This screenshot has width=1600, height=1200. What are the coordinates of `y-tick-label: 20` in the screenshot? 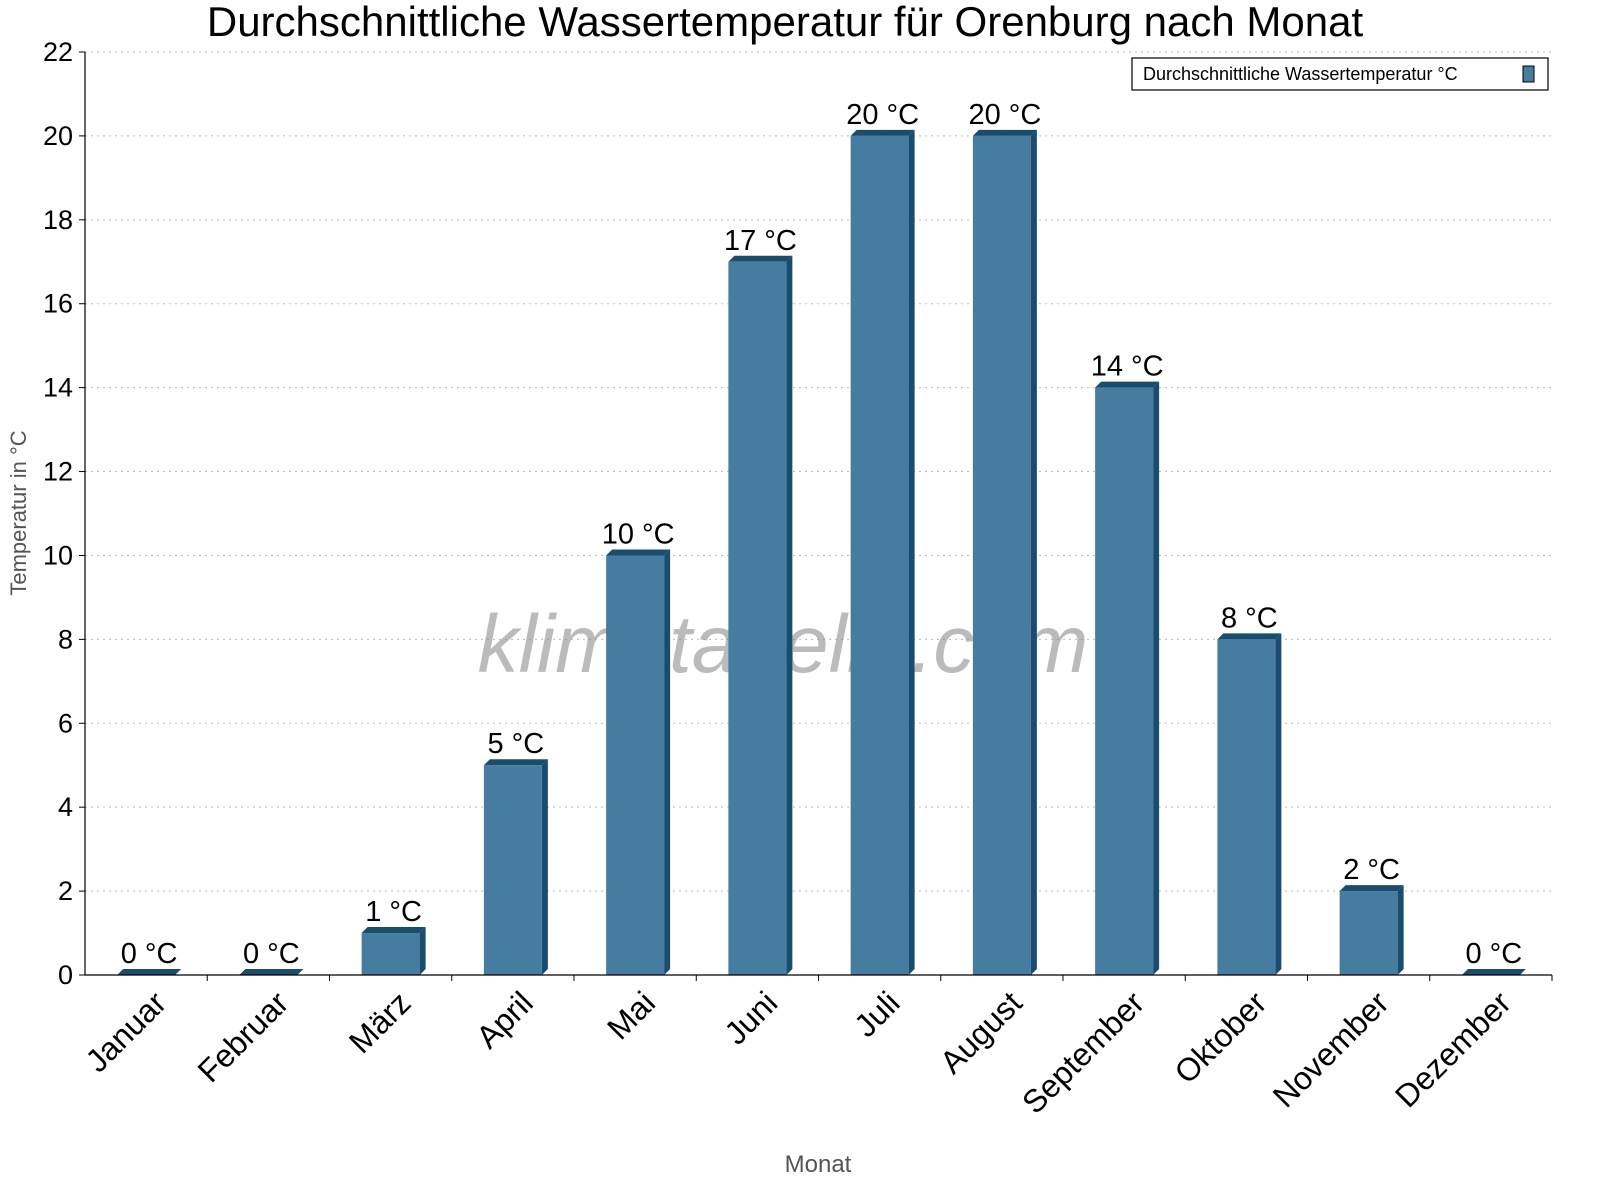 It's located at (58, 136).